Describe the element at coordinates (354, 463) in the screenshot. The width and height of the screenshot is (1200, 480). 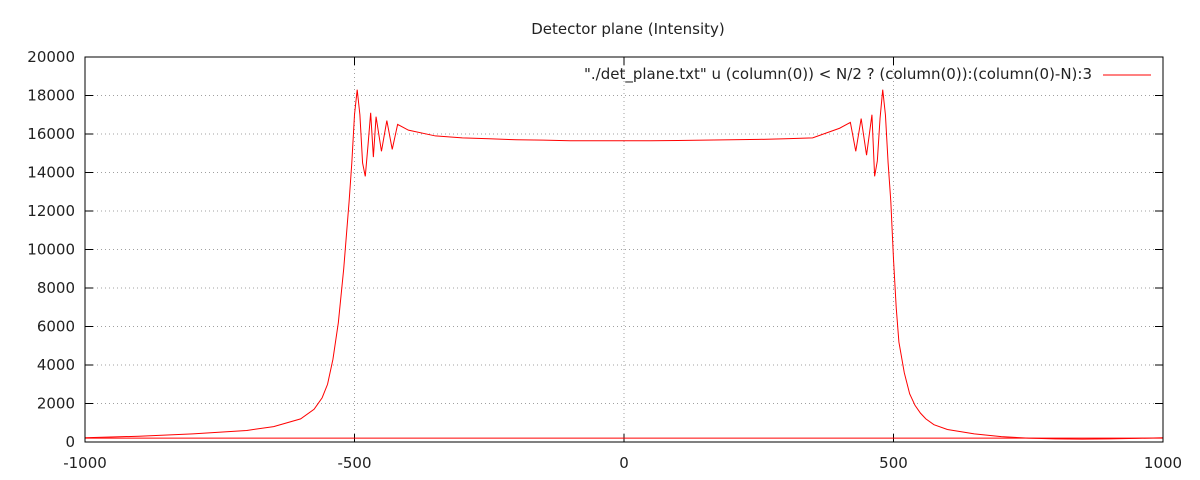
I see `x-tick-label: -500` at that location.